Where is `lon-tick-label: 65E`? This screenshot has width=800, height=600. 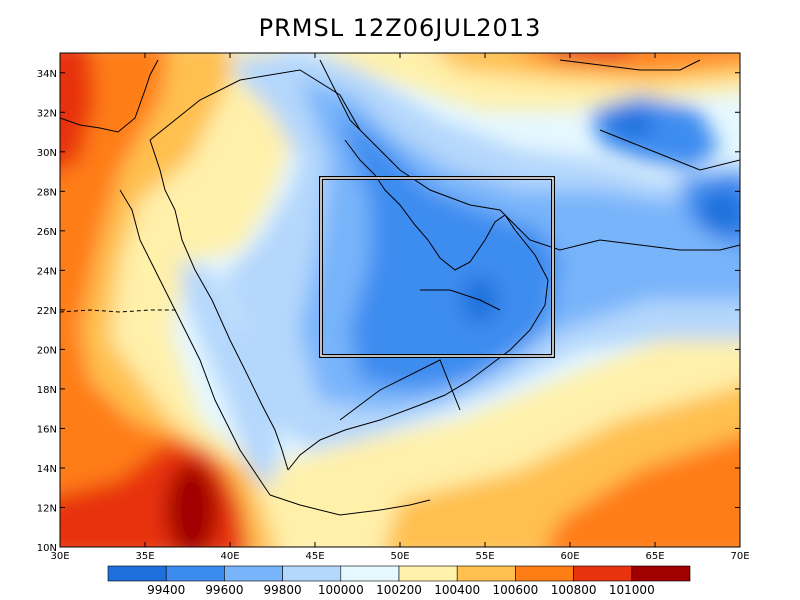 lon-tick-label: 65E is located at coordinates (654, 556).